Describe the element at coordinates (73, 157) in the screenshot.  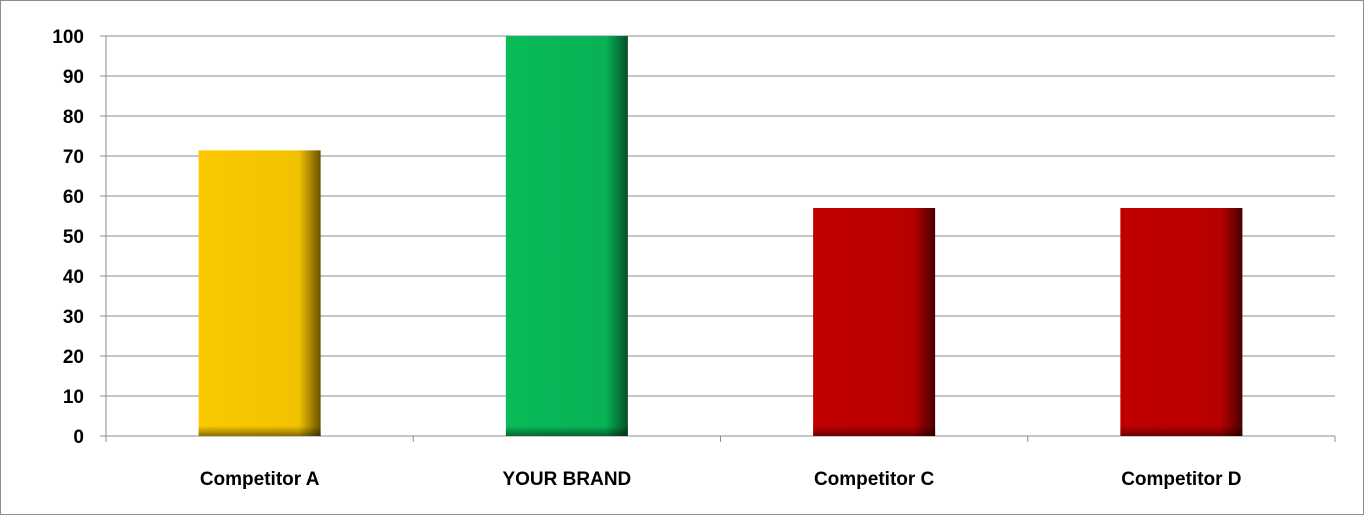
I see `y-tick-label: 70` at that location.